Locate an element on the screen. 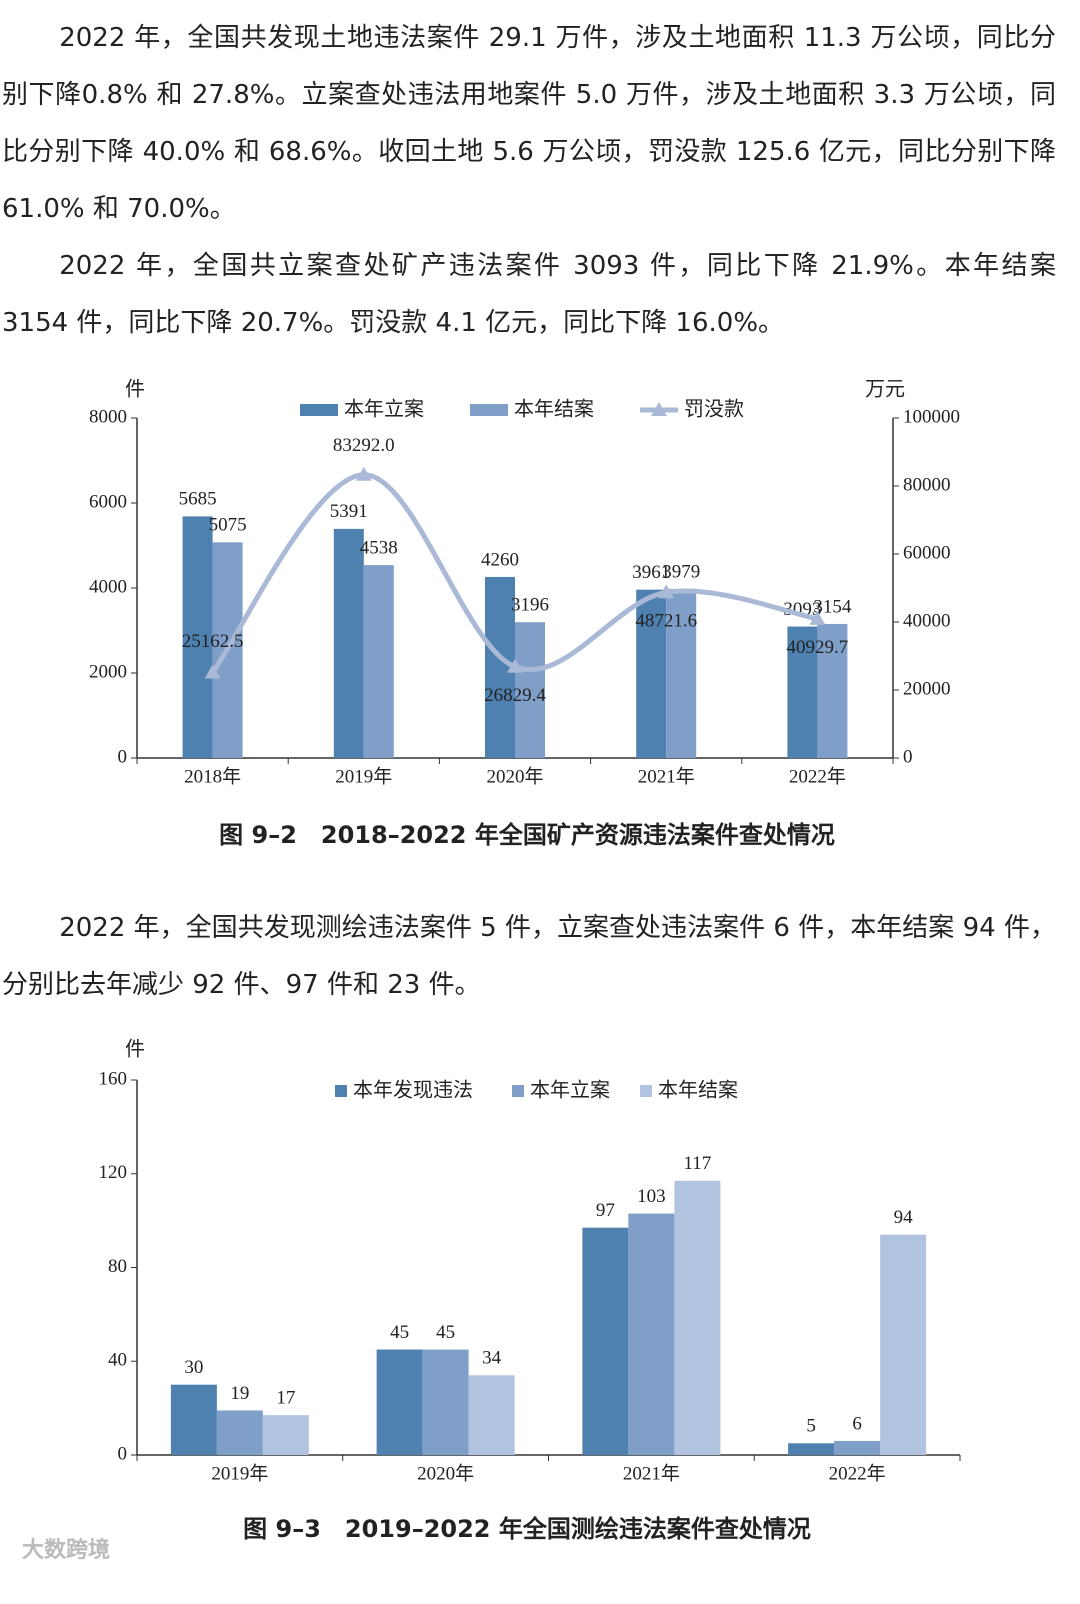 Image resolution: width=1080 pixels, height=1604 pixels. value-label: 117 is located at coordinates (697, 1163).